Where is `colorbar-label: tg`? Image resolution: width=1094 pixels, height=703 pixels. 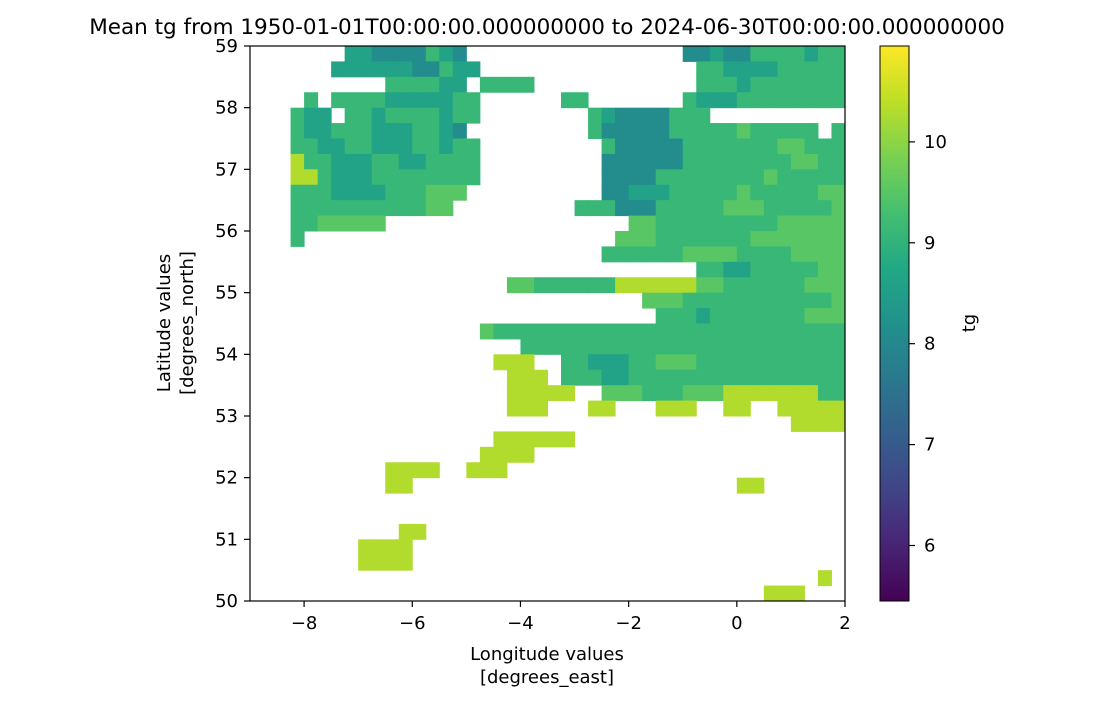 colorbar-label: tg is located at coordinates (969, 323).